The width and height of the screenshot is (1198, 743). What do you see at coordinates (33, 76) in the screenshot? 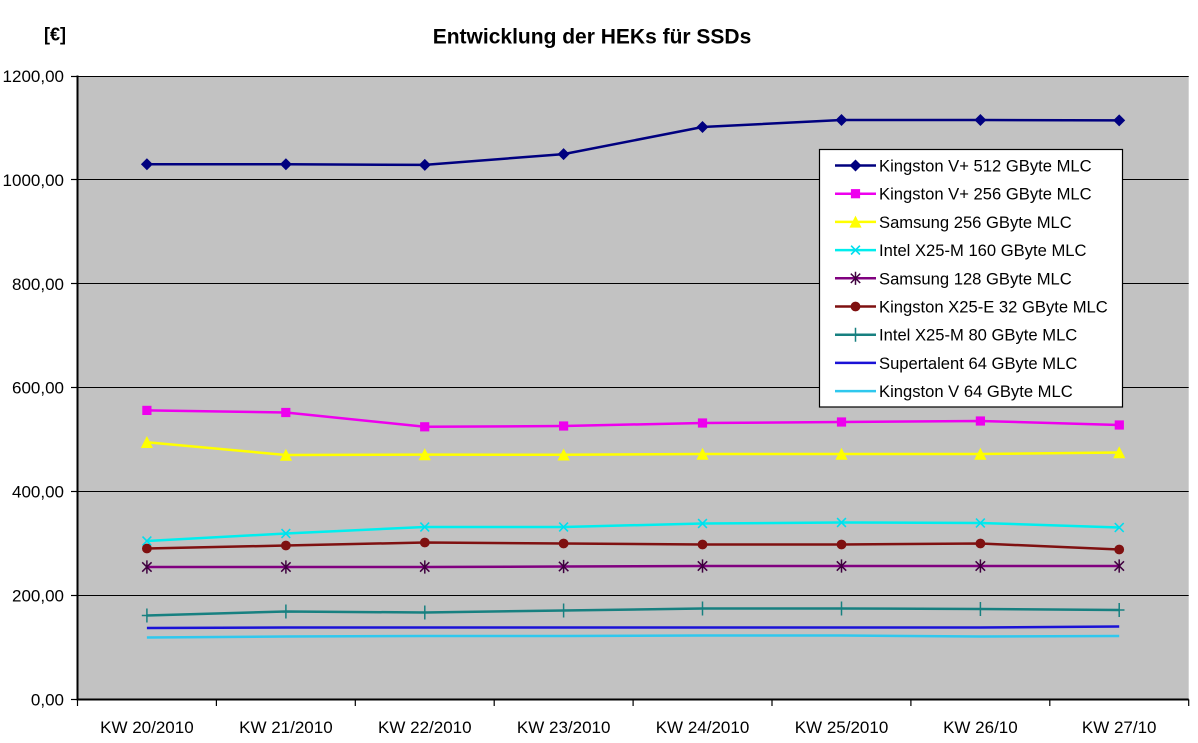
I see `svg-text: 1200,00` at bounding box center [33, 76].